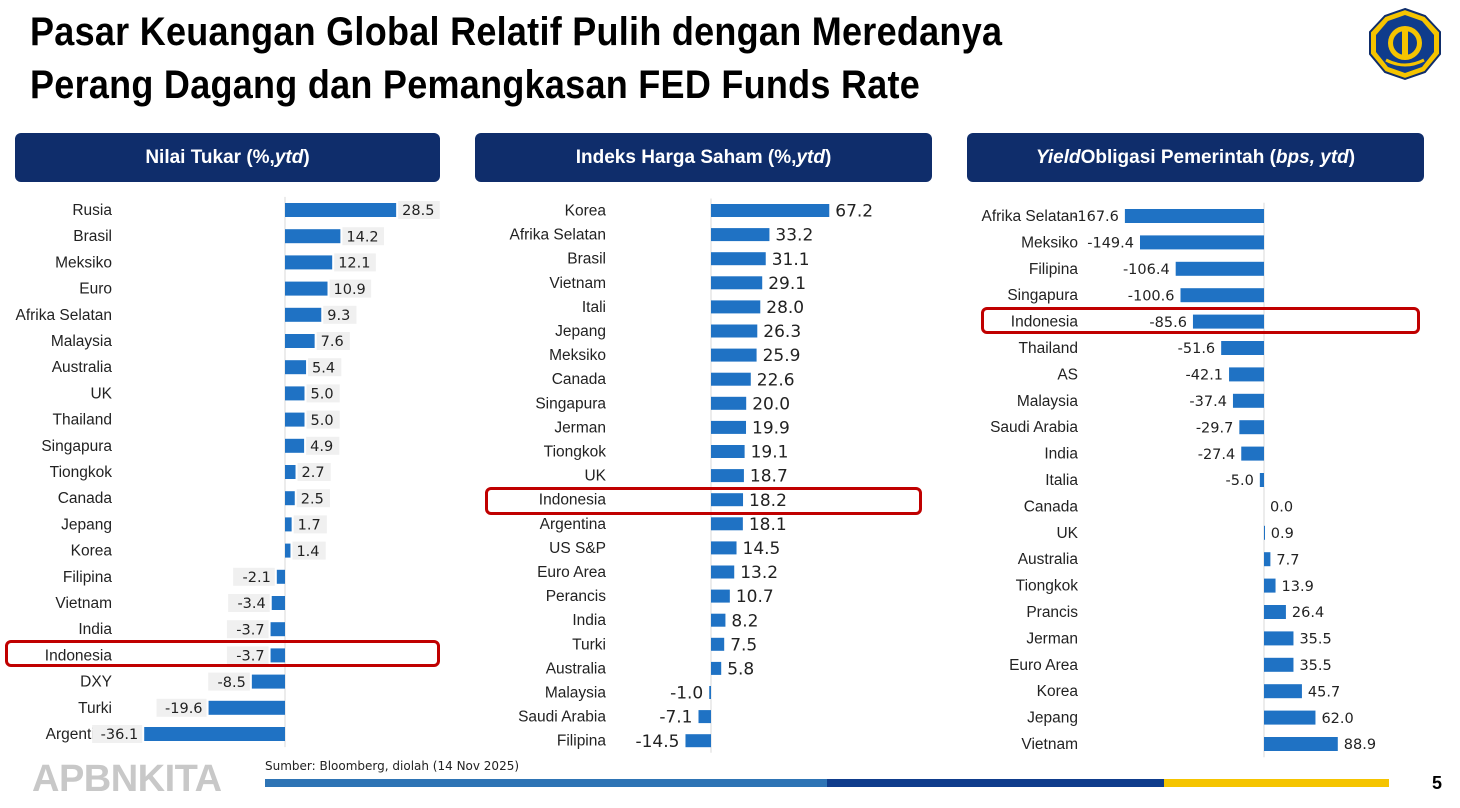 This screenshot has height=808, width=1460. What do you see at coordinates (776, 380) in the screenshot?
I see `value-label: 22.6` at bounding box center [776, 380].